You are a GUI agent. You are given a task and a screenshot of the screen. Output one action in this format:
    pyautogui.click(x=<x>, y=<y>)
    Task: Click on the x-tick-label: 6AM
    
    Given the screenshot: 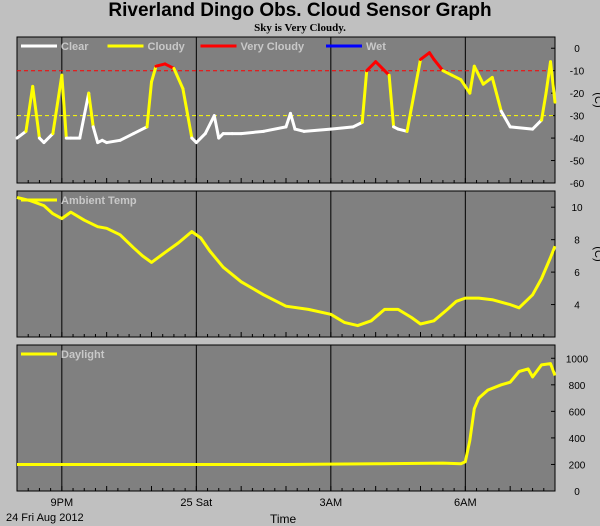 What is the action you would take?
    pyautogui.click(x=465, y=503)
    